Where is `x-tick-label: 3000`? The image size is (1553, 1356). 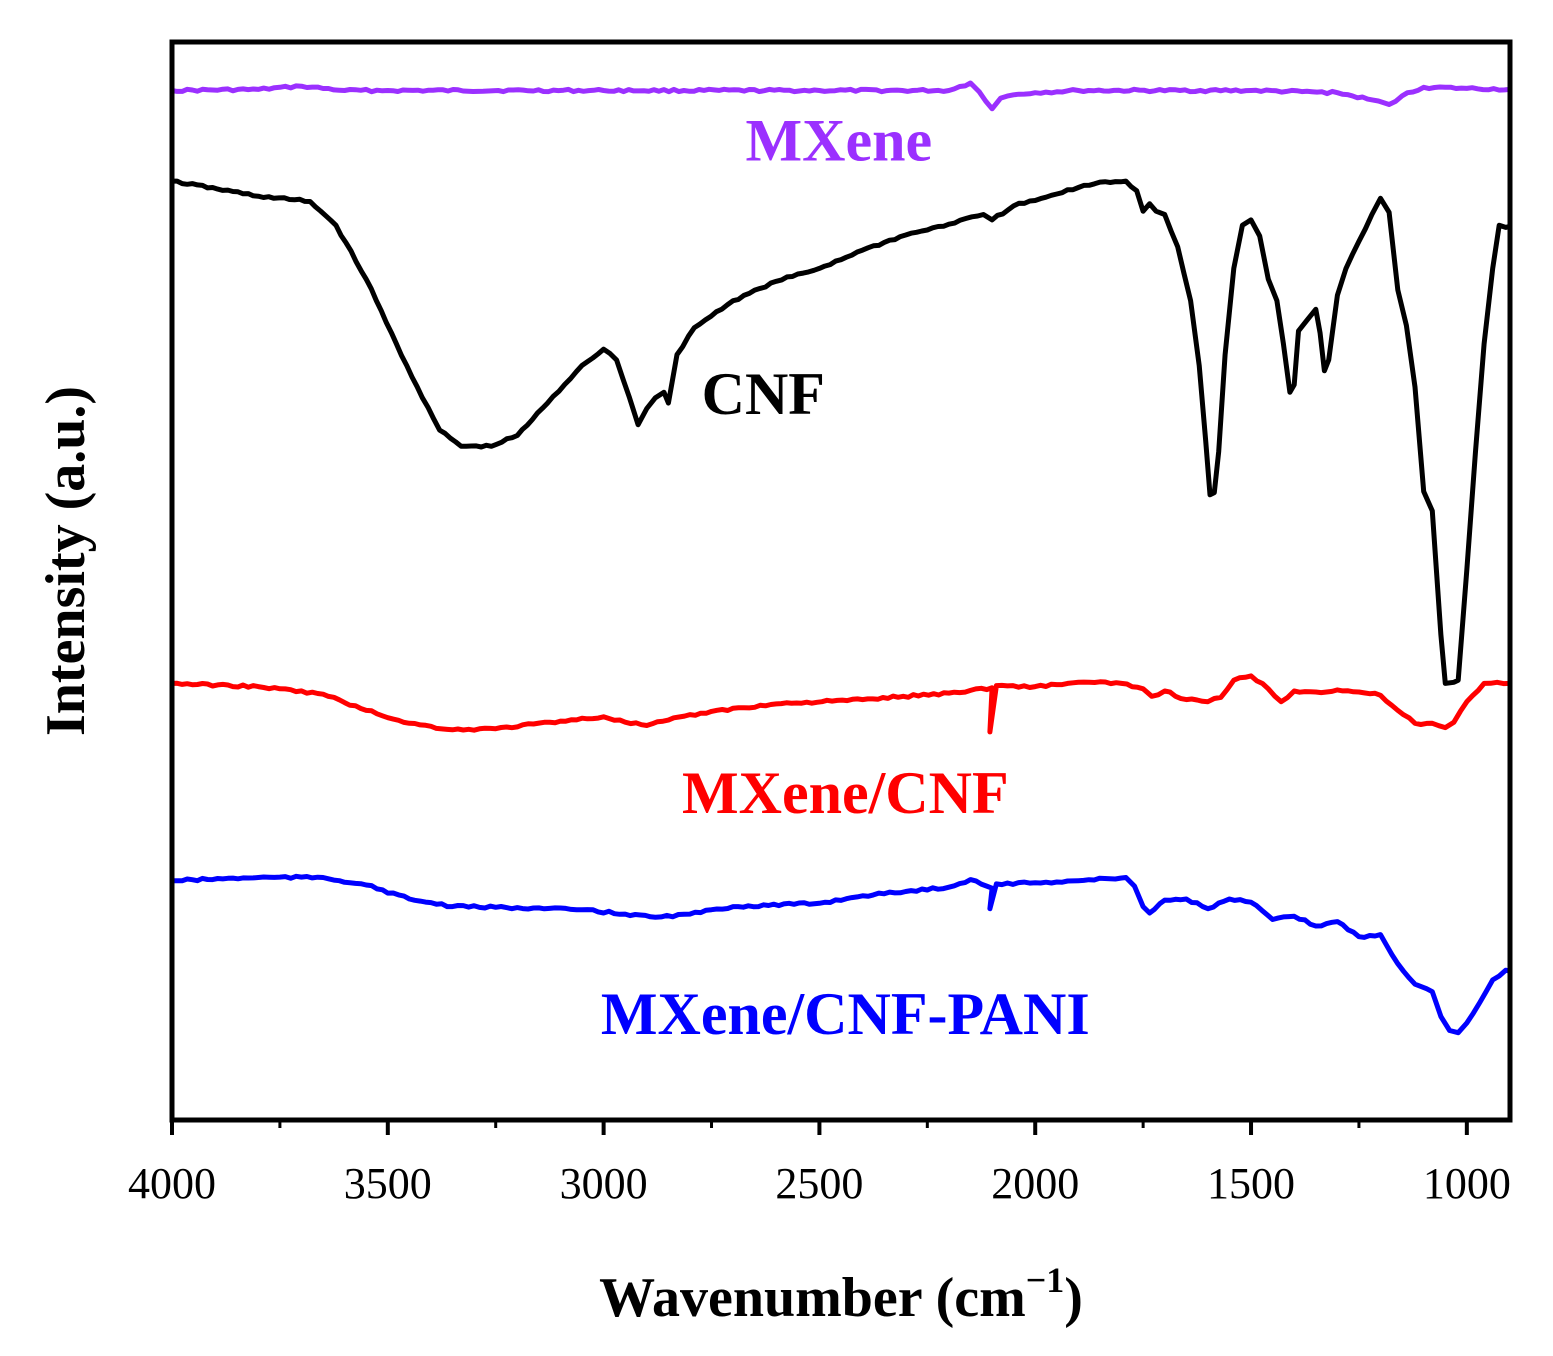 x-tick-label: 3000 is located at coordinates (604, 1183).